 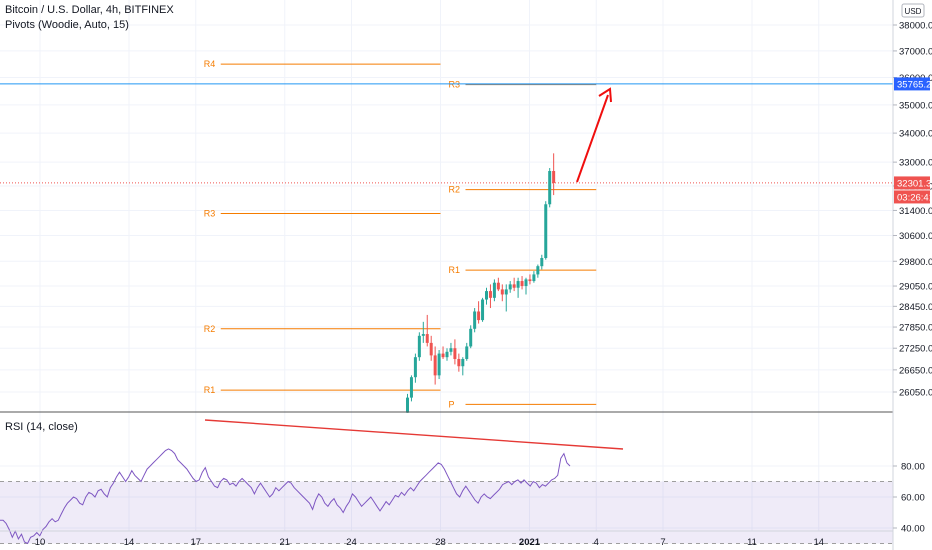 I want to click on time-axis: 10 14 17 21 24 28 2021 4 7 11 14, so click(x=429, y=542).